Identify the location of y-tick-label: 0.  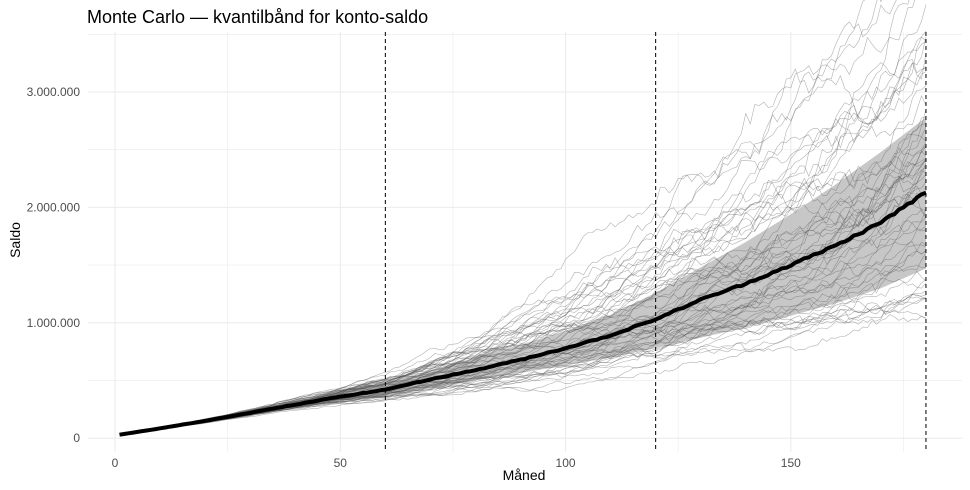
(76, 438).